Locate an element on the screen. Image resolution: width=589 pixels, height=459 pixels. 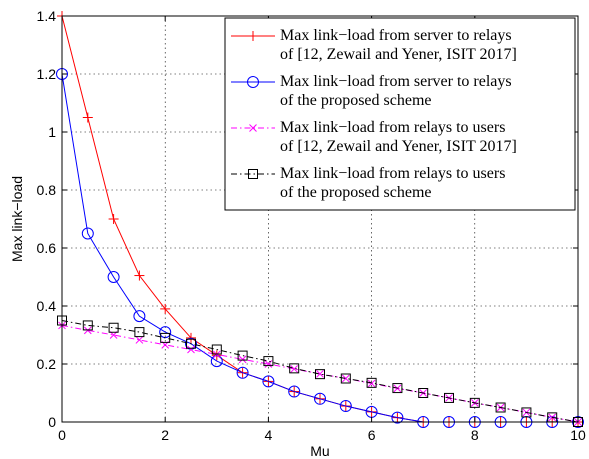
y-tick-label: 0.8 is located at coordinates (47, 190).